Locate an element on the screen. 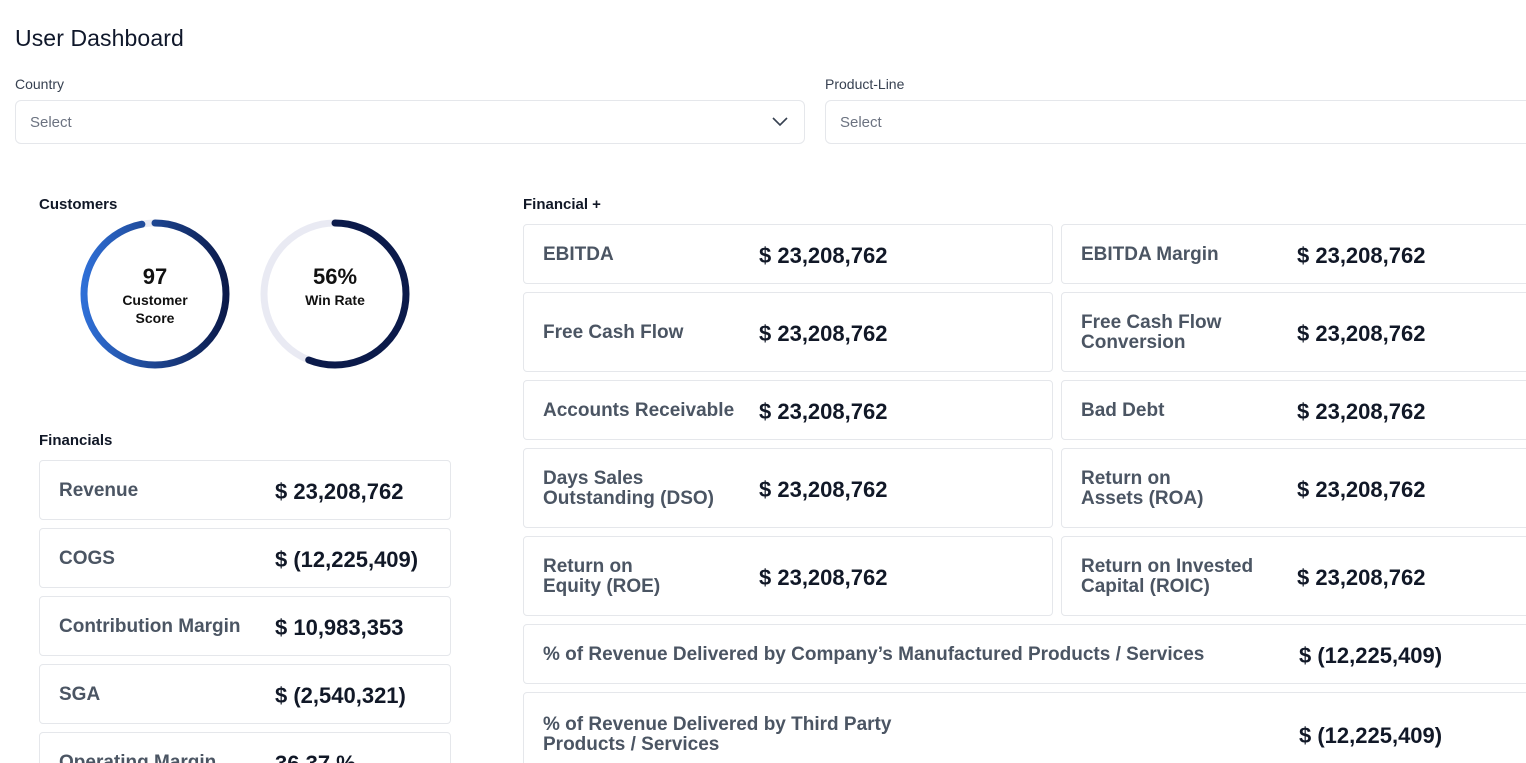 Image resolution: width=1526 pixels, height=763 pixels. country-label: Country is located at coordinates (40, 84).